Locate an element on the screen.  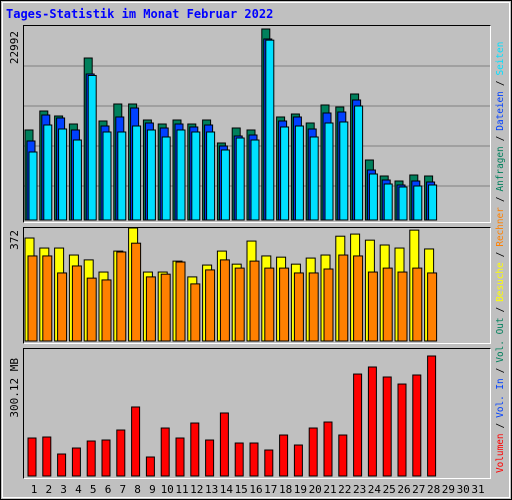
x-tick-label: 24 is located at coordinates (375, 489).